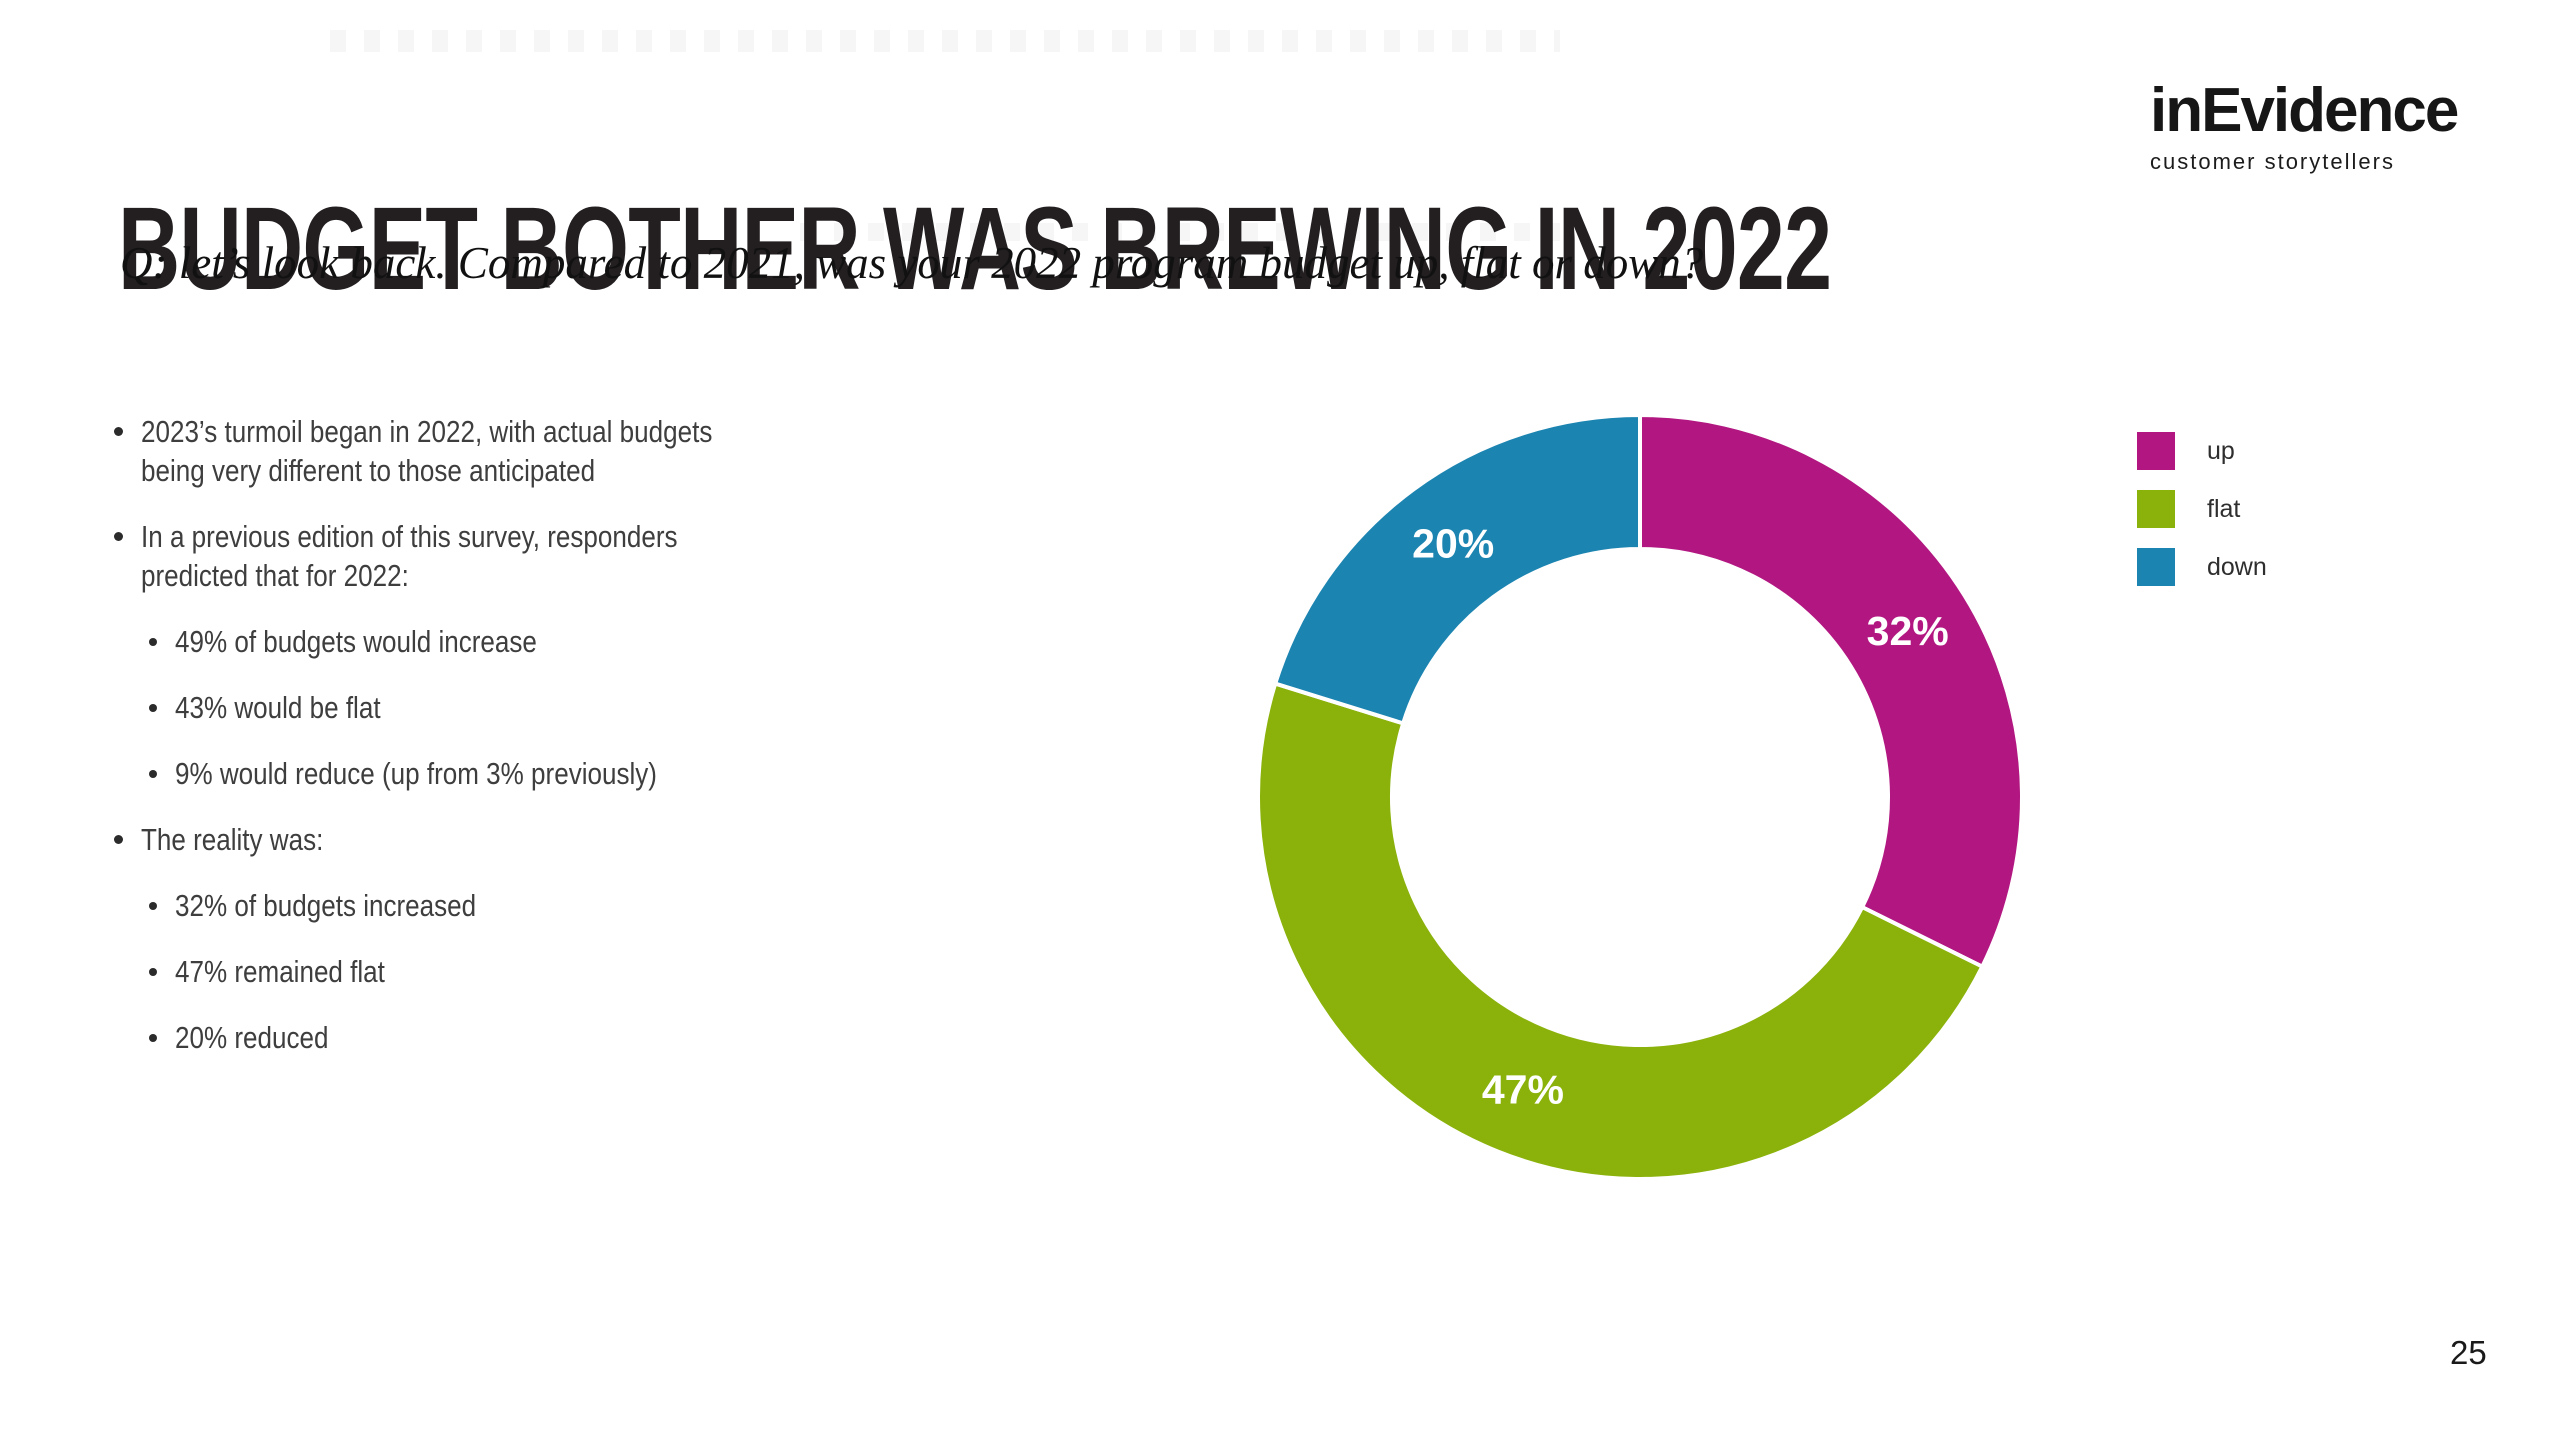 This screenshot has width=2560, height=1440. I want to click on bullet-text: 47% remained flat, so click(280, 971).